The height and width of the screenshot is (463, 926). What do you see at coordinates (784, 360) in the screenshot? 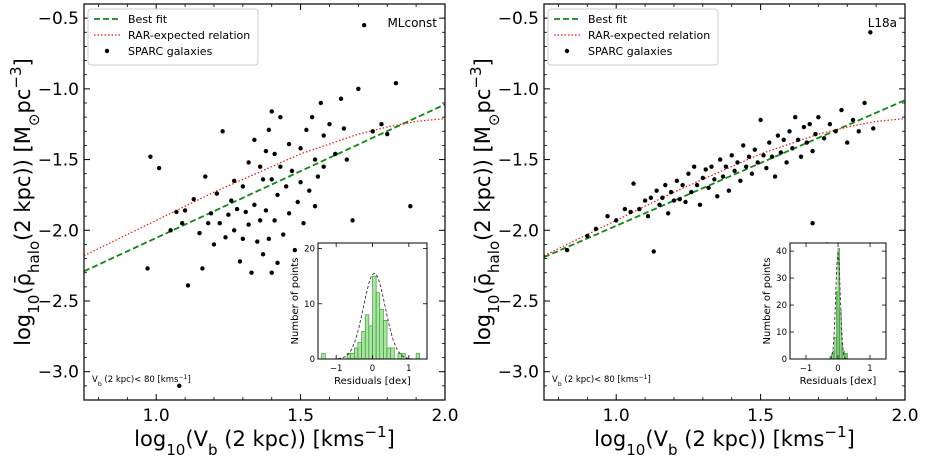
I see `inset-y-tick-label: 0` at bounding box center [784, 360].